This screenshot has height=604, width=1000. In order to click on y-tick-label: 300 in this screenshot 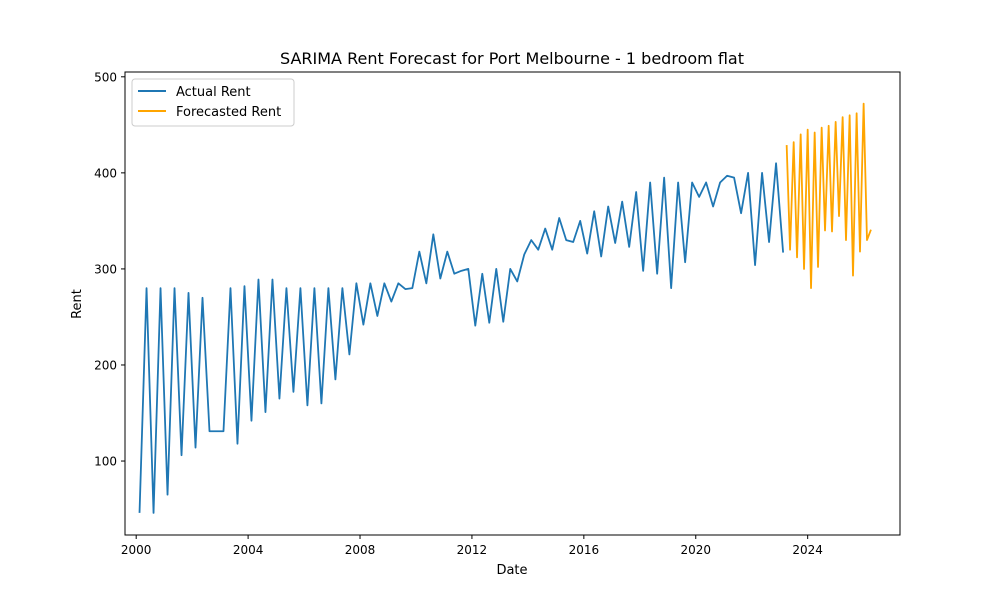, I will do `click(105, 269)`.